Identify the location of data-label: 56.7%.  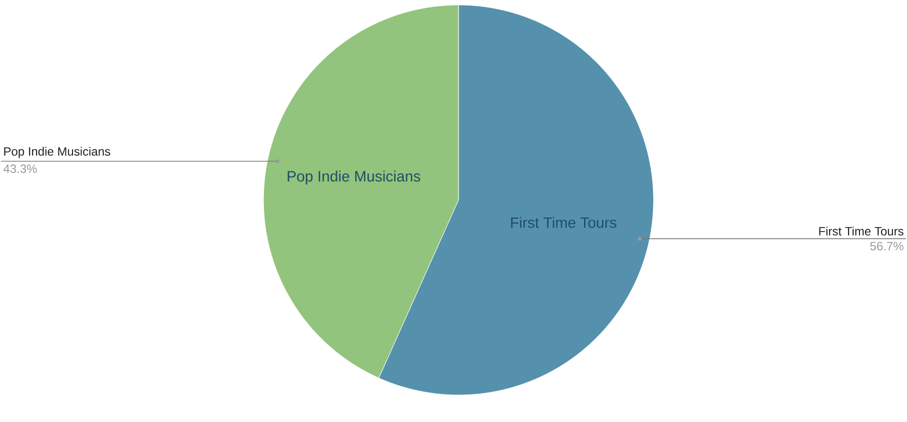
(887, 246).